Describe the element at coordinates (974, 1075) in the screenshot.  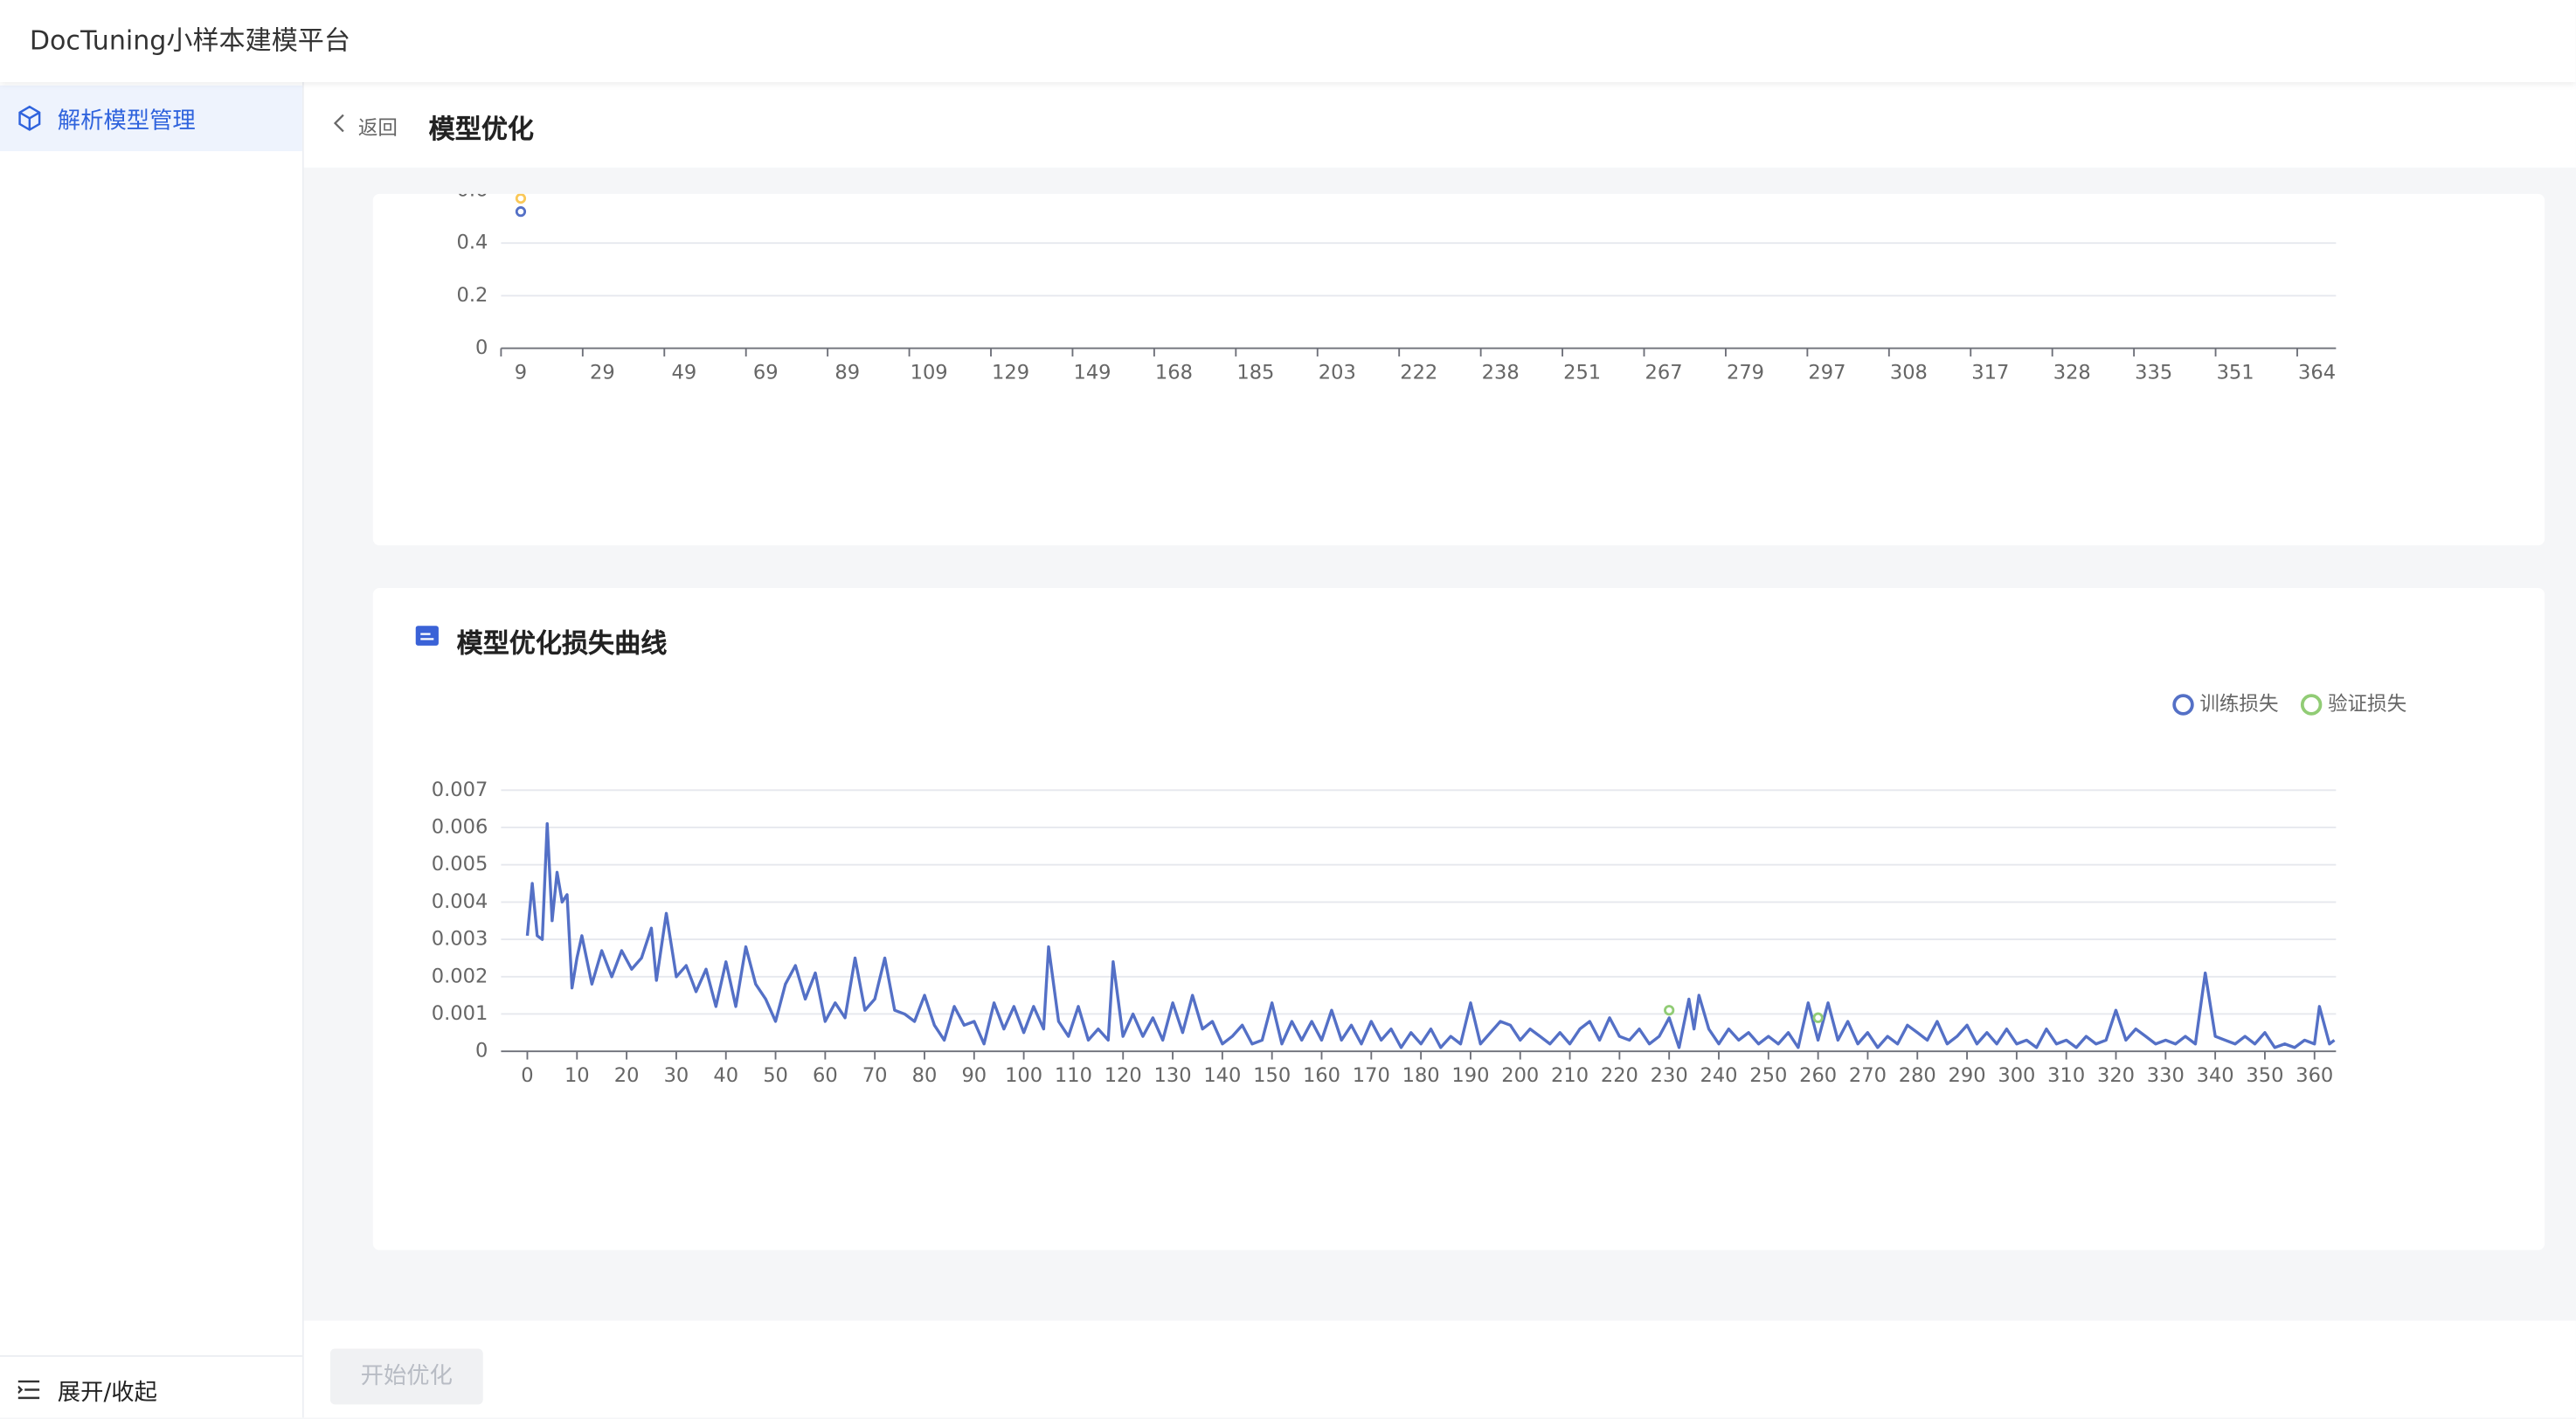
I see `x-tick-label: 90` at that location.